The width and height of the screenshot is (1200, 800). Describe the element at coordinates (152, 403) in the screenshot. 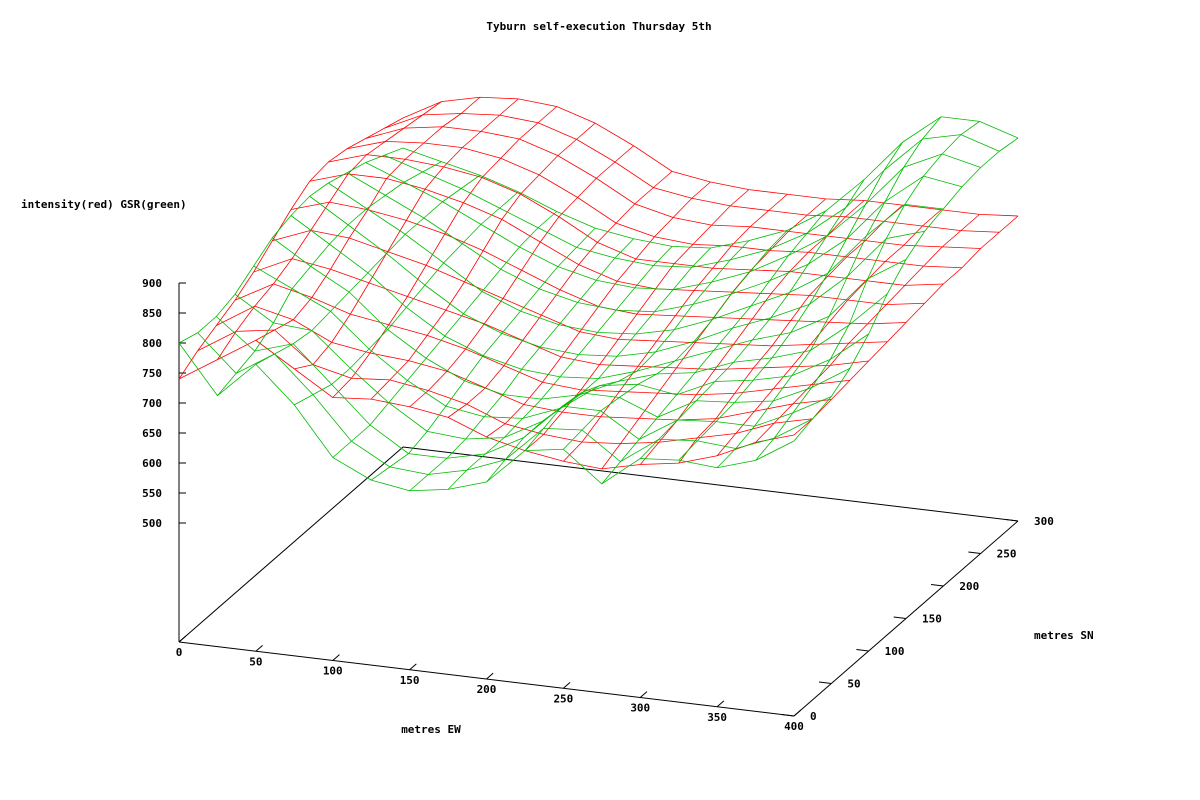

I see `z-tick-label: 700` at that location.